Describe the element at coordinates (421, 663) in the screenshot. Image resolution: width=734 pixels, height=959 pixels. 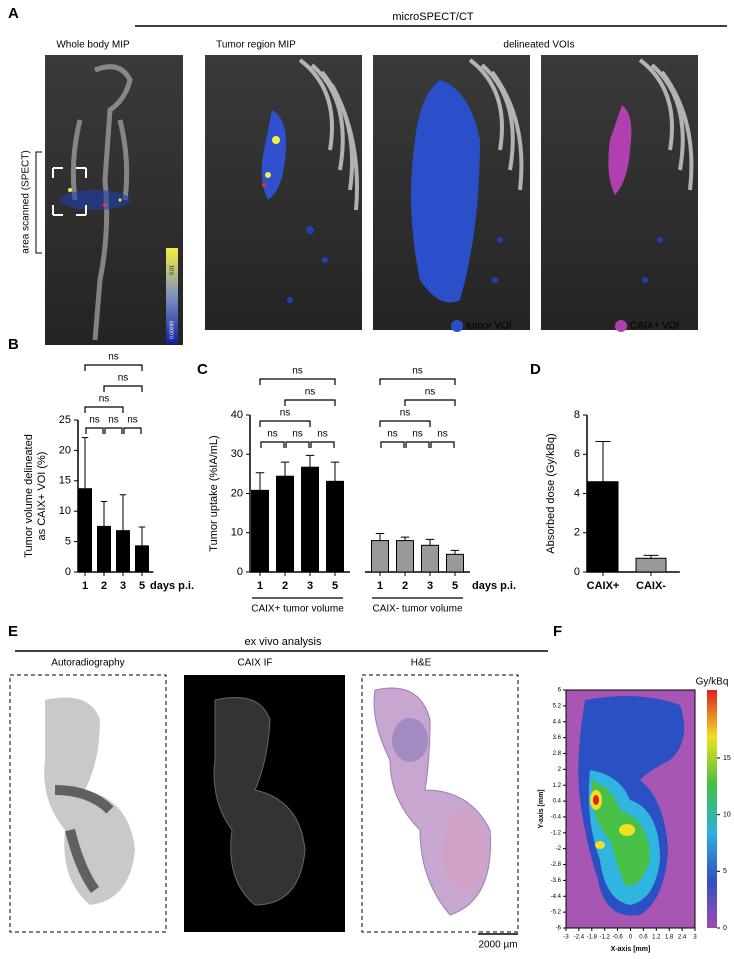
I see `image-label: H&E` at that location.